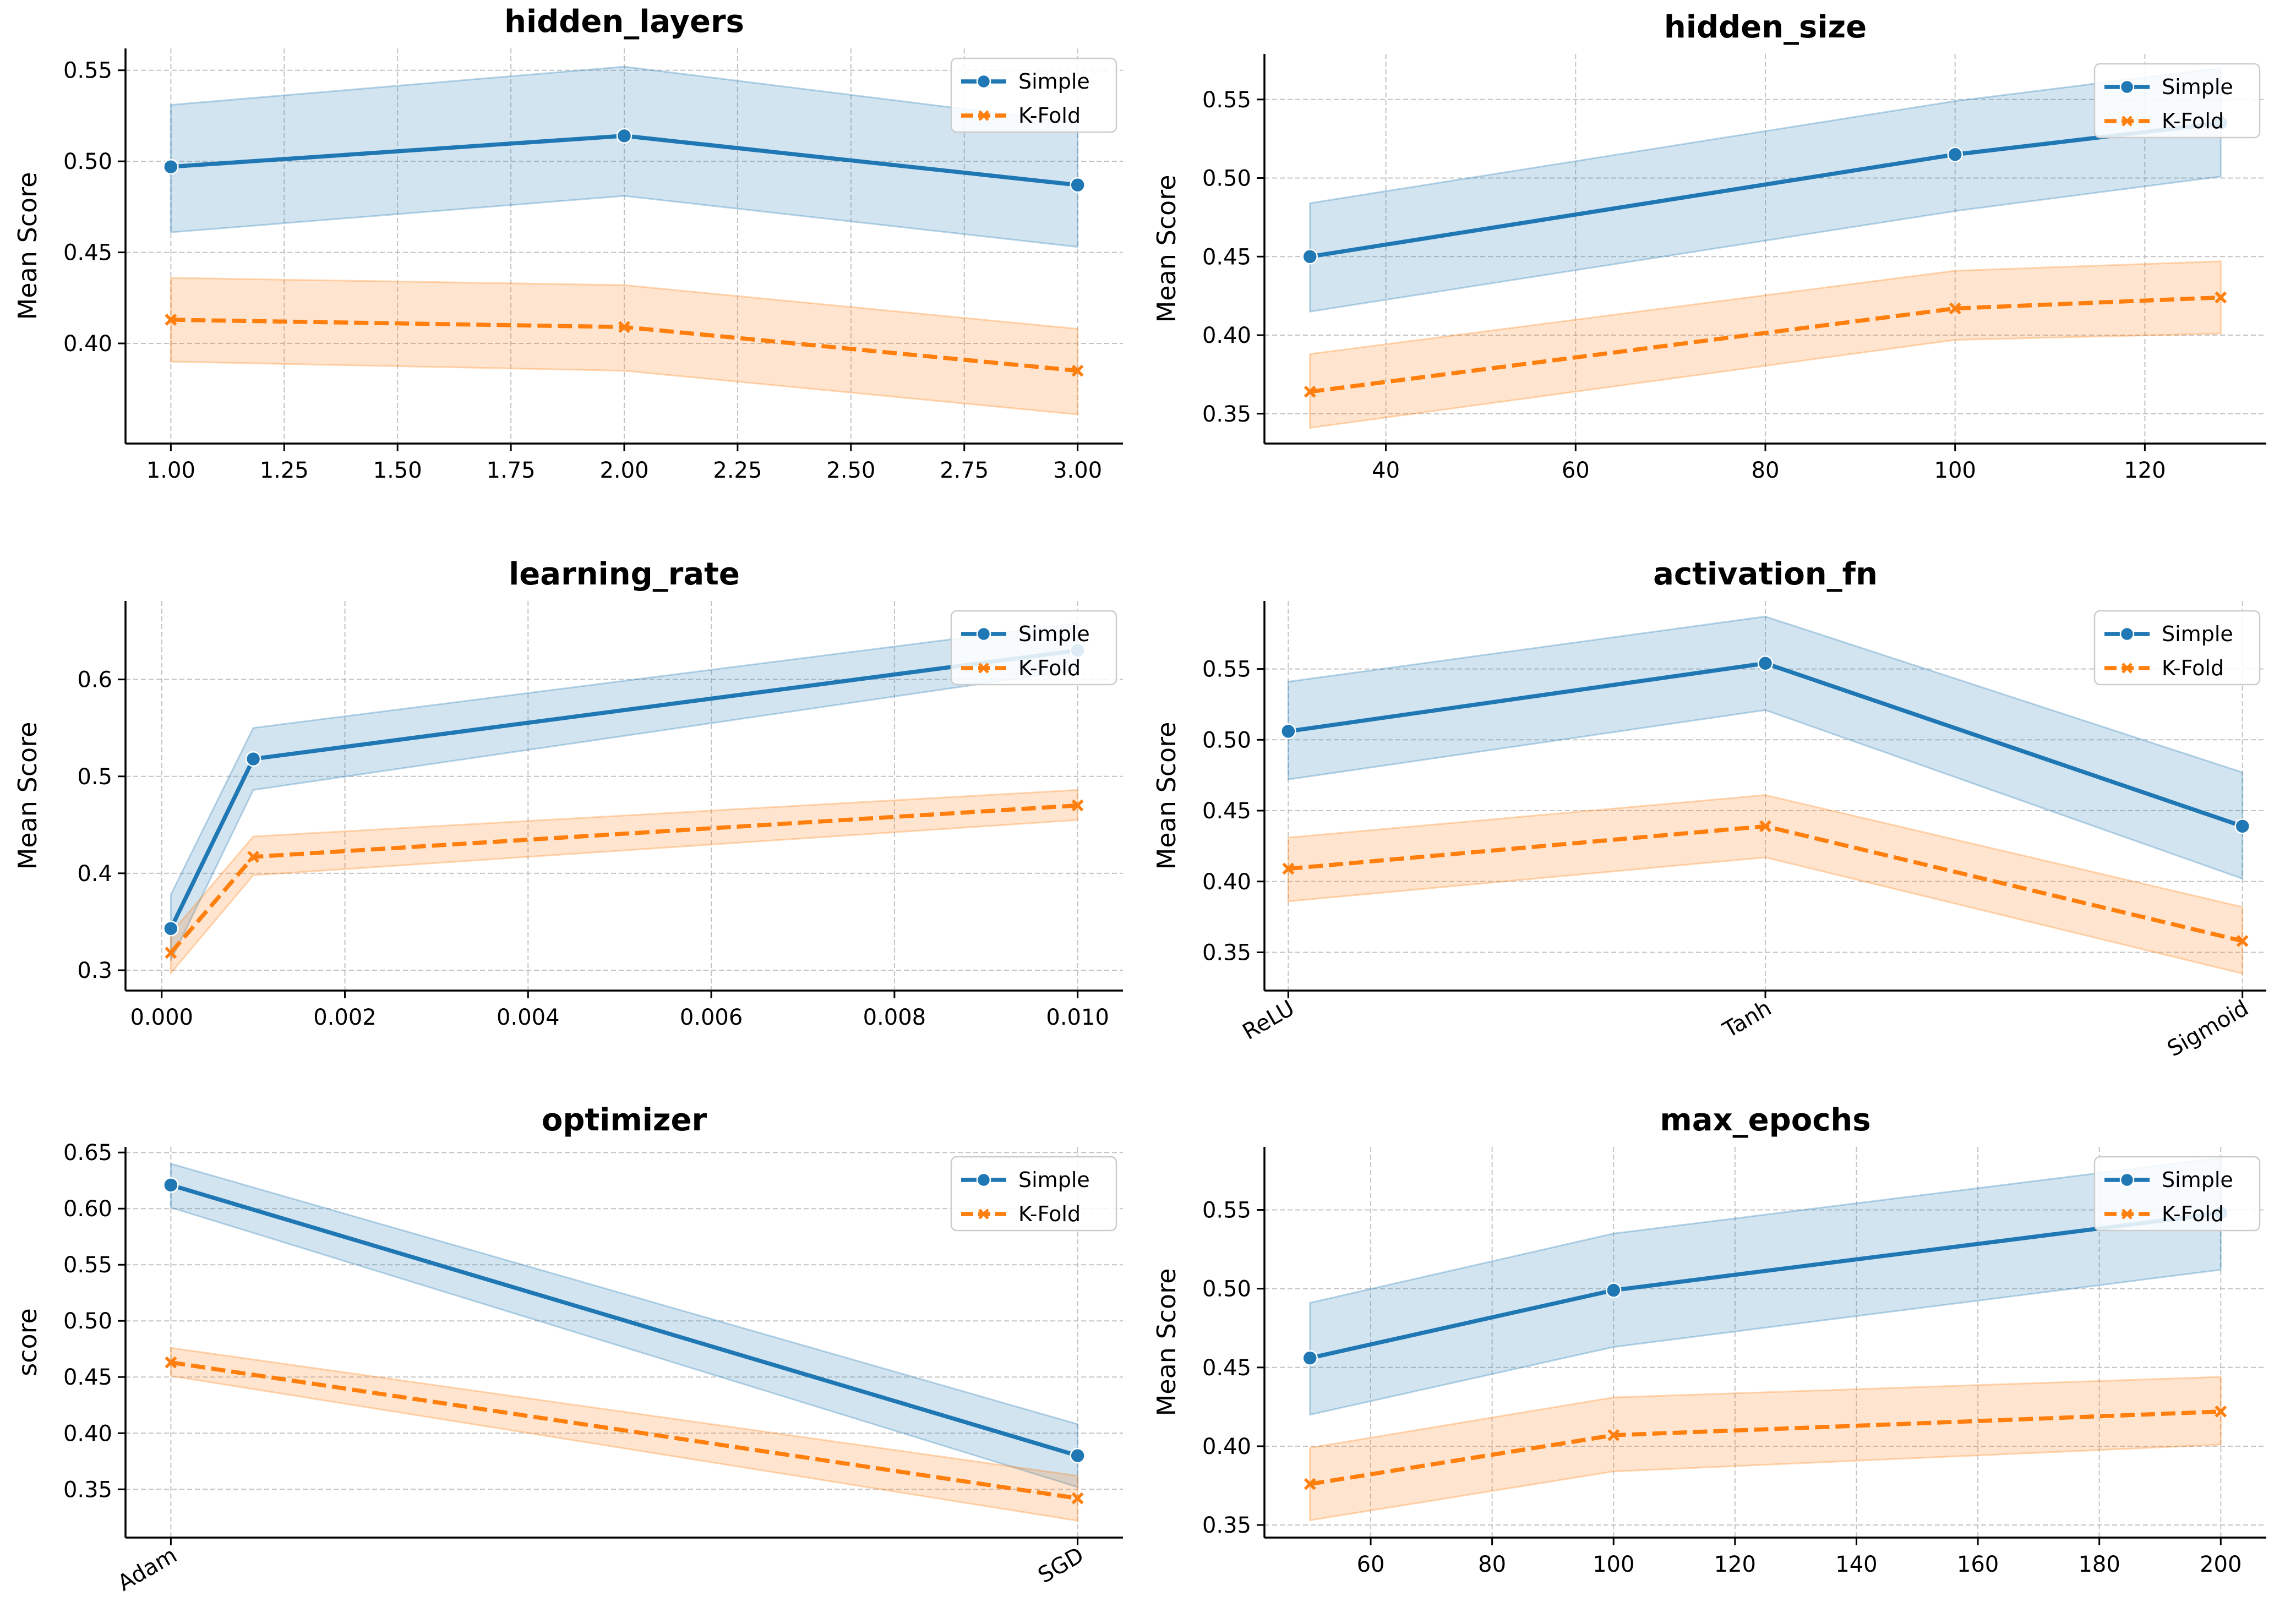  Describe the element at coordinates (1856, 1564) in the screenshot. I see `x-tick-label: 140` at that location.